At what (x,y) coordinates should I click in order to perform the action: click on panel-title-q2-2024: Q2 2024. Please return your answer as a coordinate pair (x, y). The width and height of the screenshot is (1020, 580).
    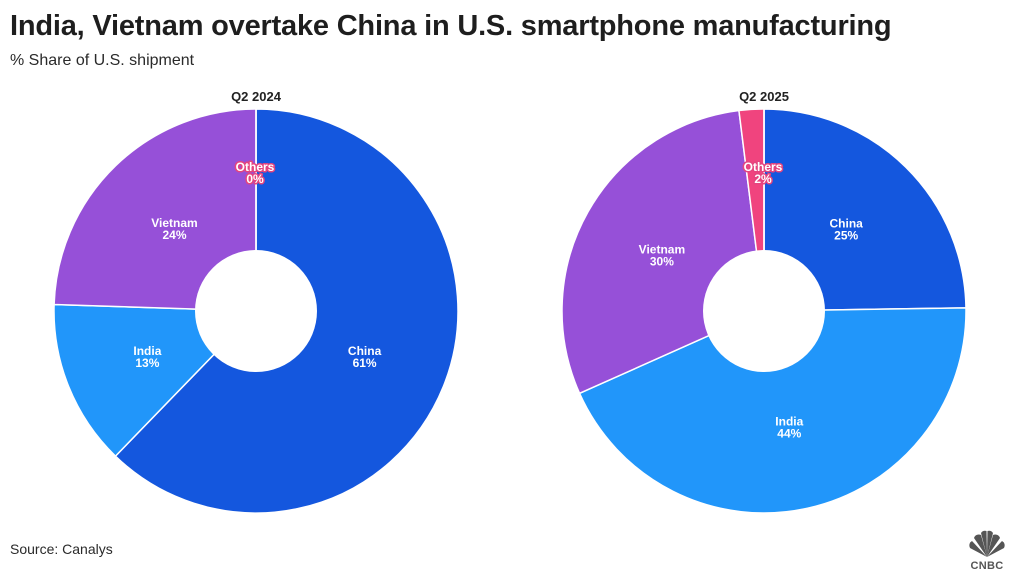
    Looking at the image, I should click on (256, 96).